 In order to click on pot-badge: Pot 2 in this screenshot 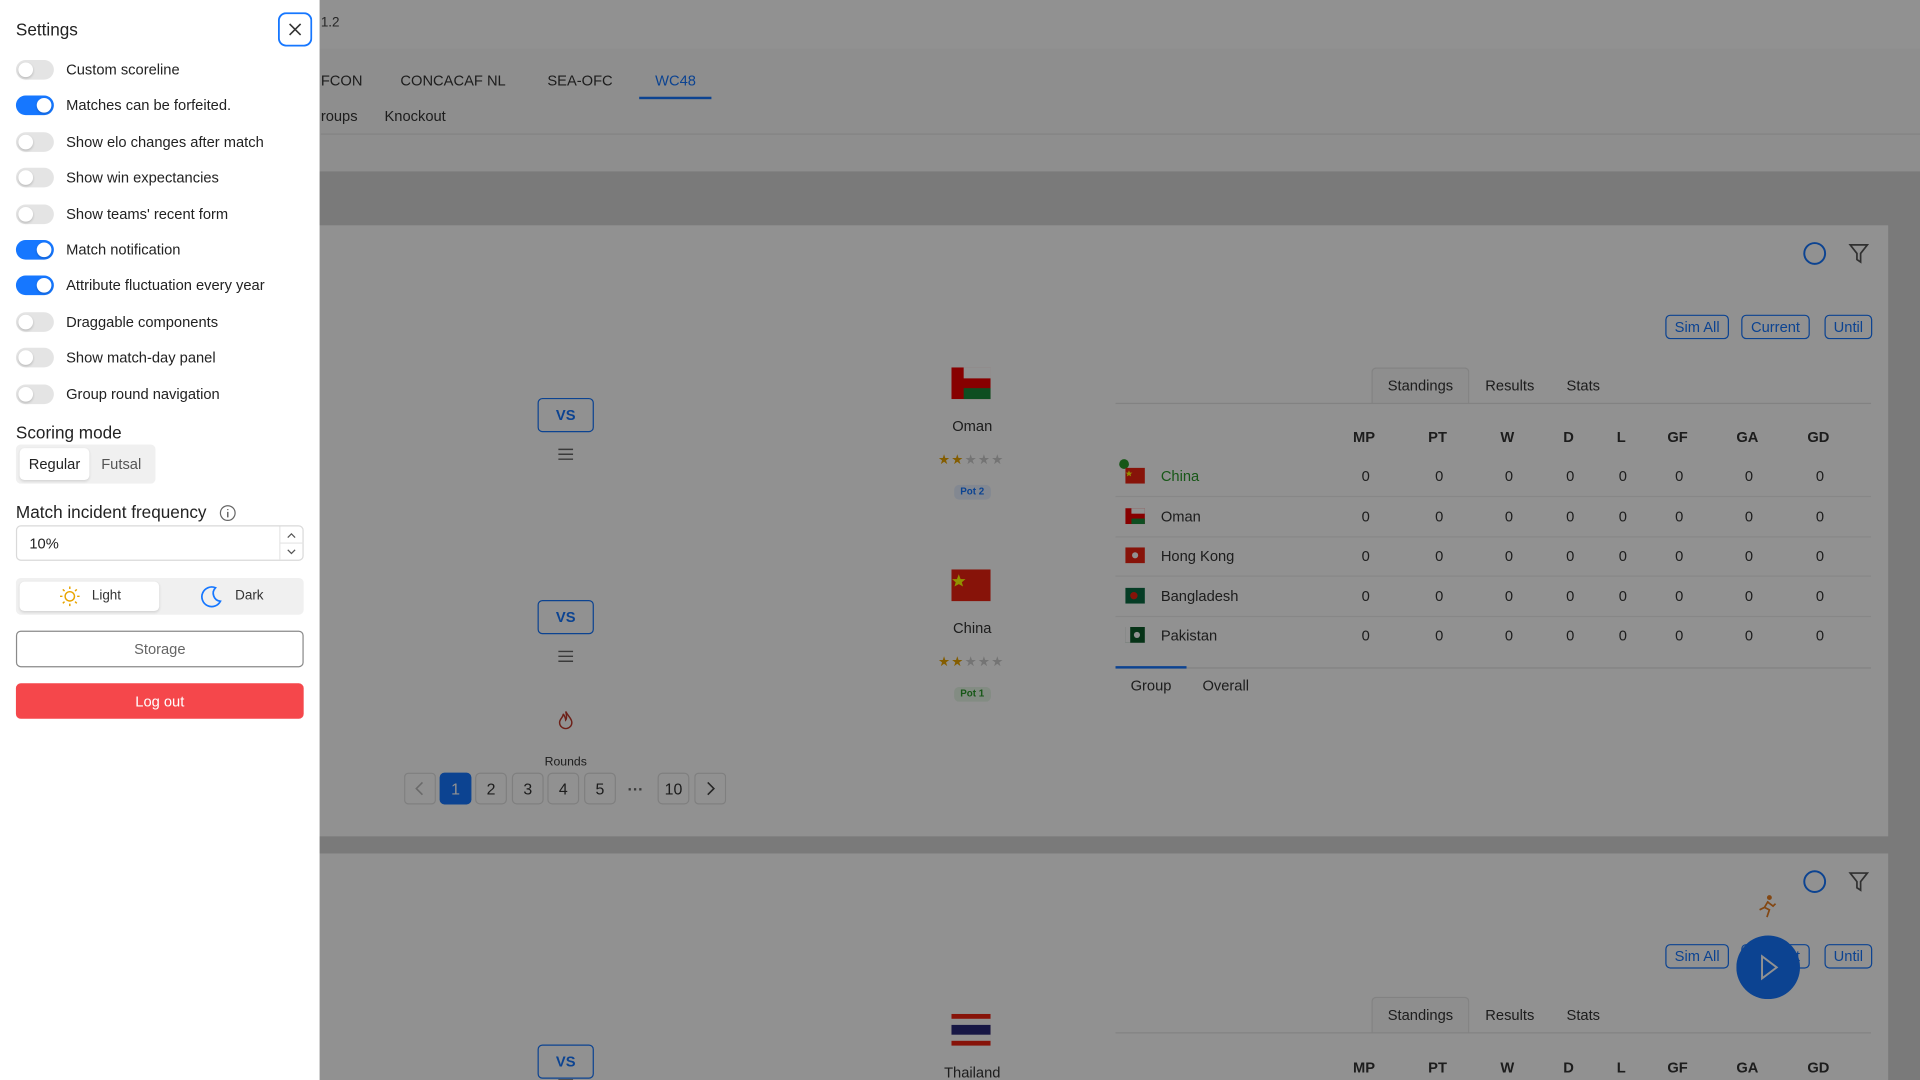, I will do `click(972, 492)`.